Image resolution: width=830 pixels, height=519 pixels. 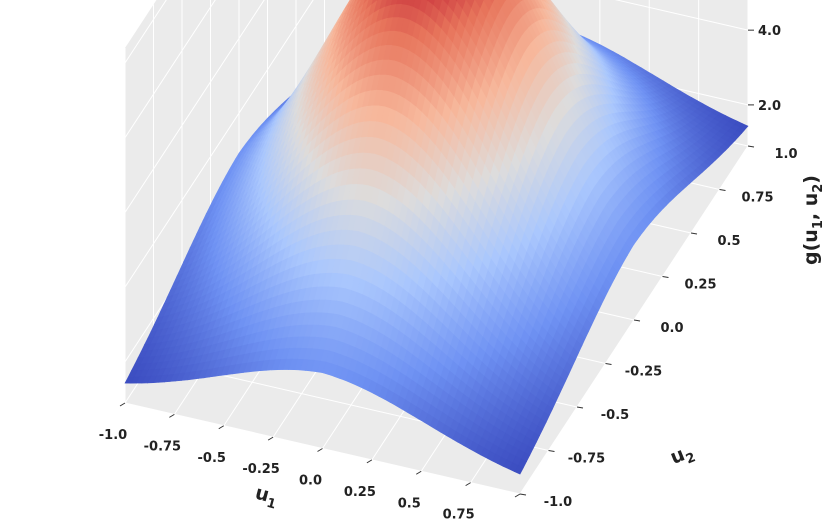 What do you see at coordinates (260, 469) in the screenshot?
I see `x-tick-label: -0.25` at bounding box center [260, 469].